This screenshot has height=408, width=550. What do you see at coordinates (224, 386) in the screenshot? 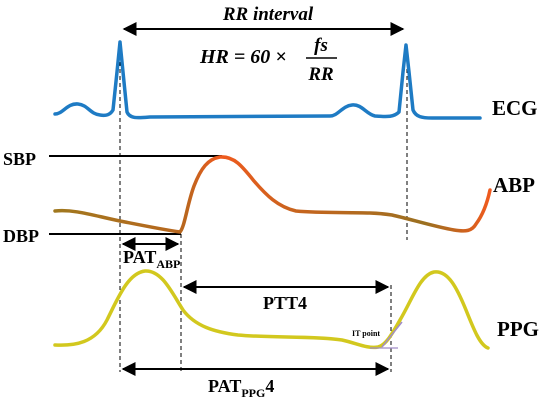
I see `pat-ppg-base: PAT` at bounding box center [224, 386].